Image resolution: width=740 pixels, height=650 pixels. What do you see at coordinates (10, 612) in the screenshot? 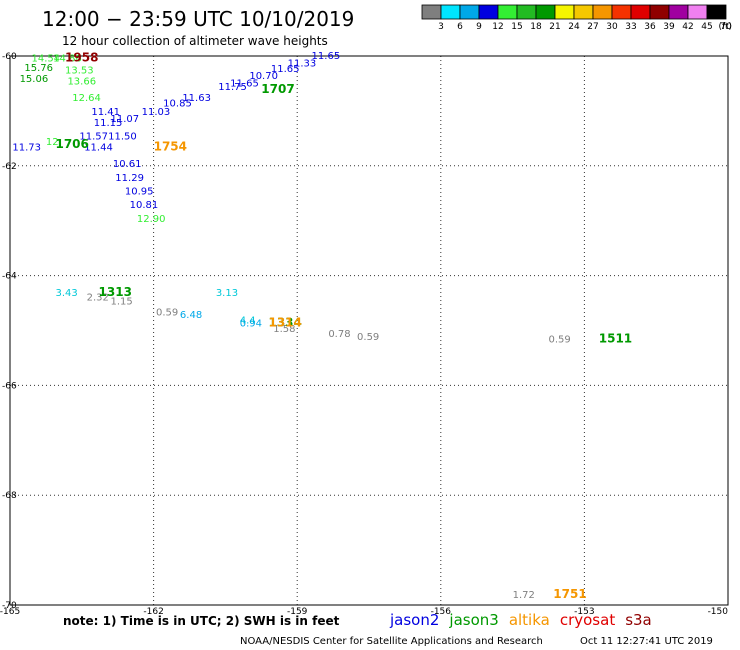
I see `lon-tick-label: -165` at bounding box center [10, 612].